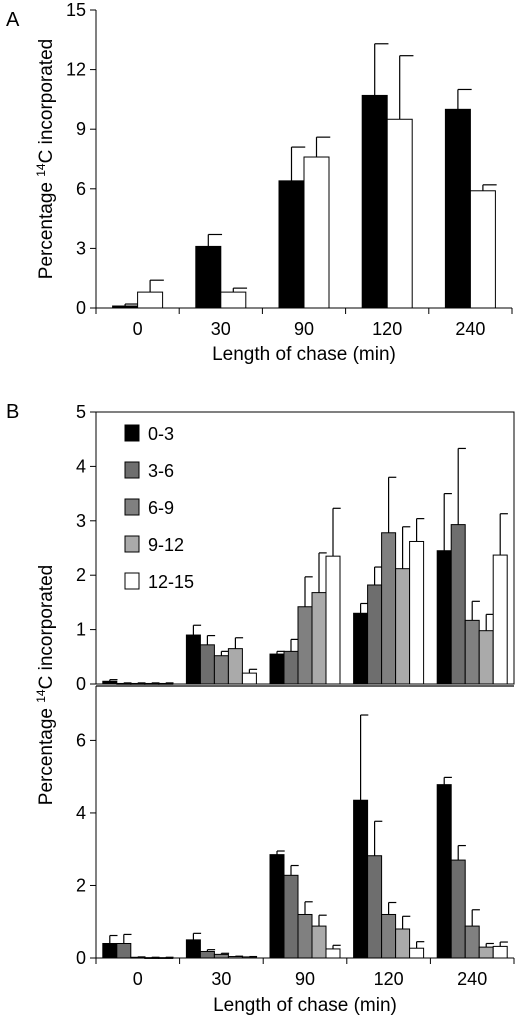 The image size is (520, 1024). Describe the element at coordinates (161, 434) in the screenshot. I see `legend-label: 0-3` at that location.